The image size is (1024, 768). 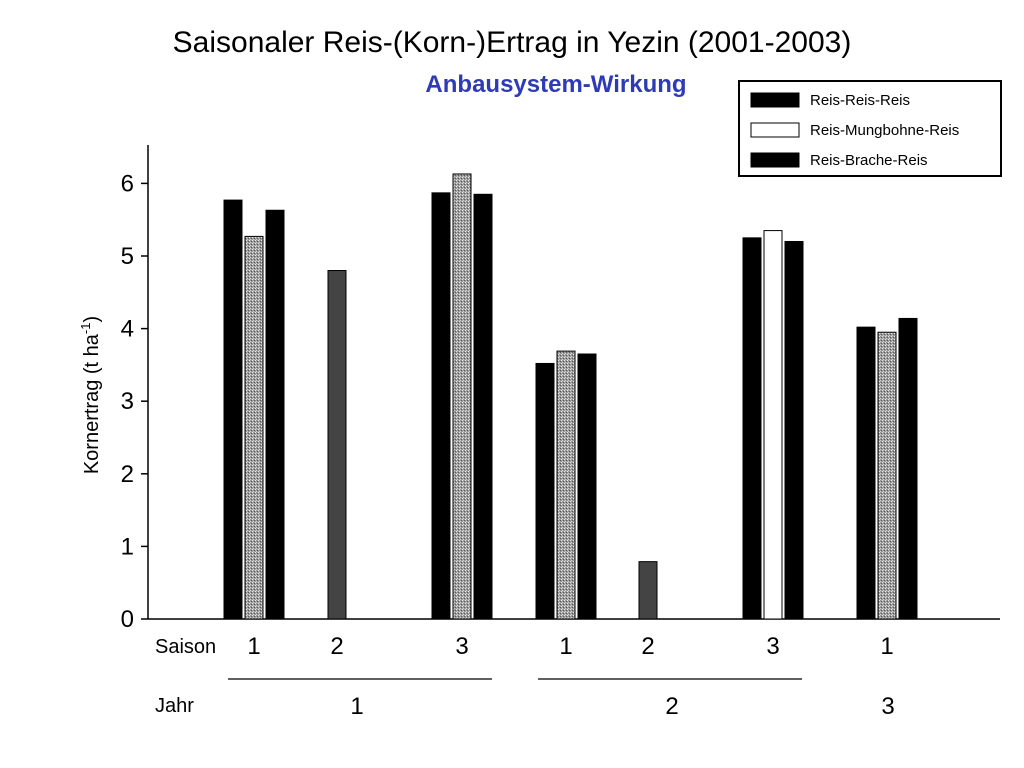 I want to click on x-tick-labels: 1 2 3 1 2 3 1, so click(x=570, y=646).